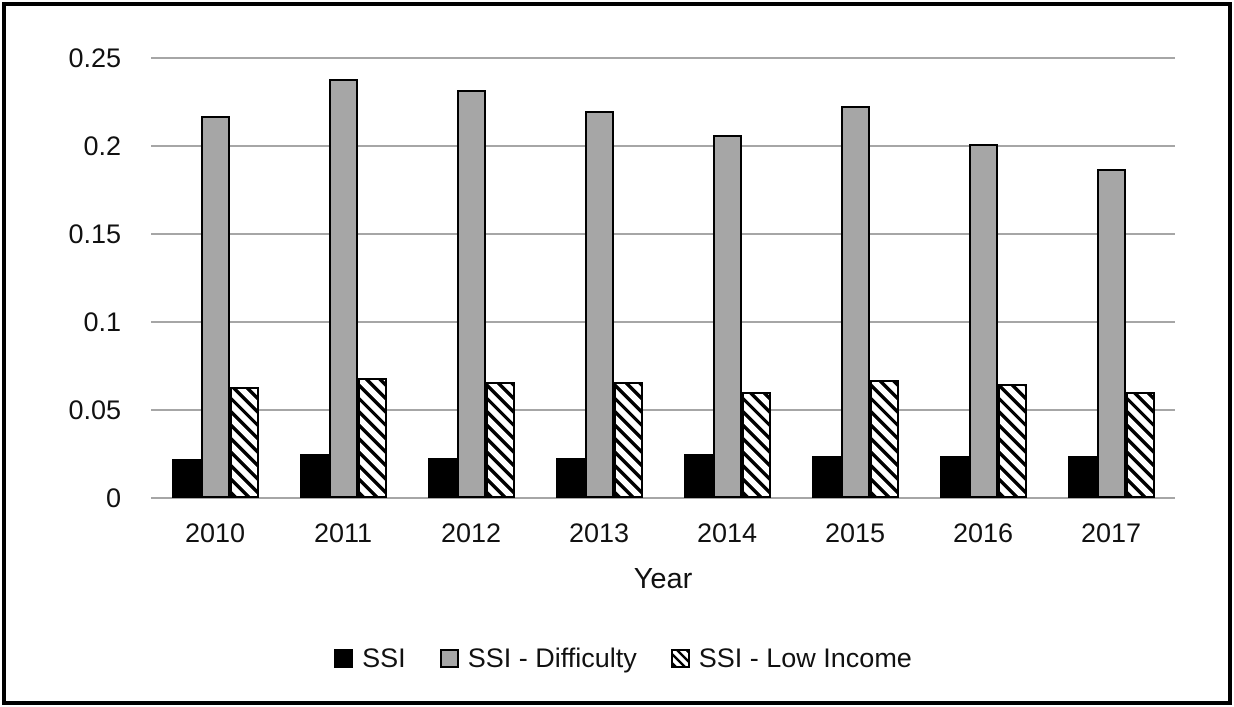 Image resolution: width=1234 pixels, height=707 pixels. Describe the element at coordinates (343, 533) in the screenshot. I see `x-tick-label: 2011` at that location.